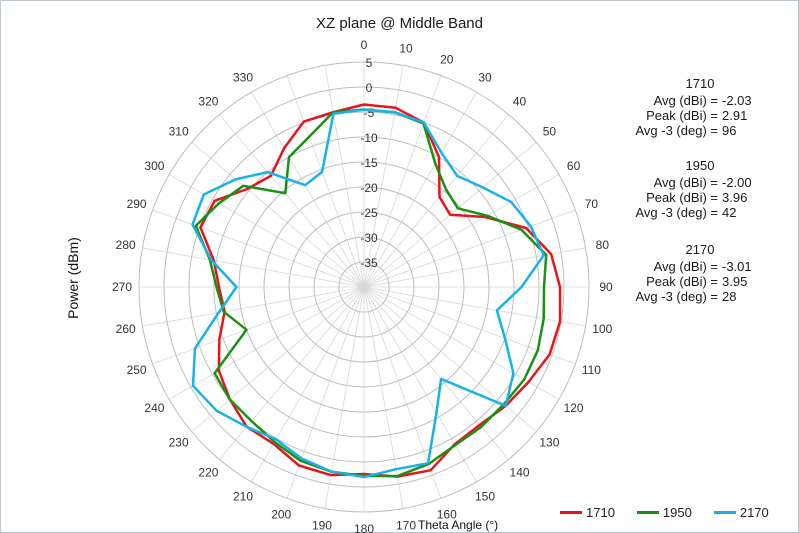 The image size is (799, 533). I want to click on legend-label: 2170, so click(754, 512).